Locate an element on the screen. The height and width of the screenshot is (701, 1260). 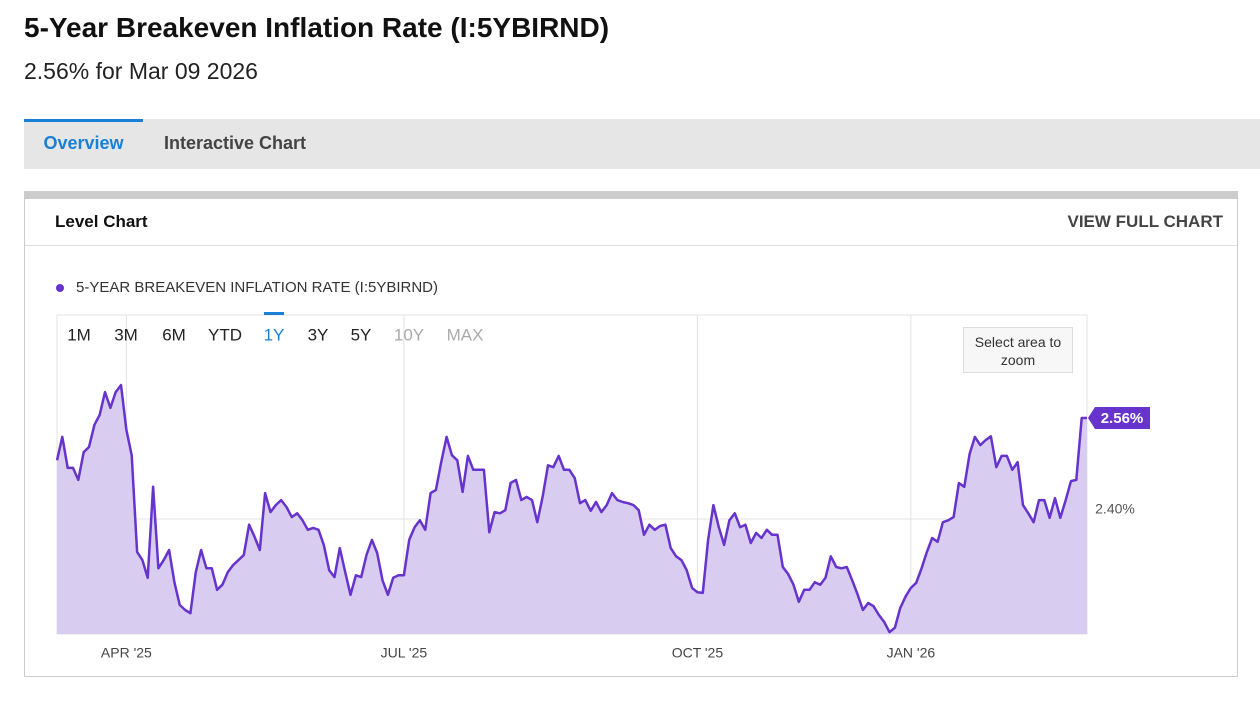
tab: Overview is located at coordinates (83, 143).